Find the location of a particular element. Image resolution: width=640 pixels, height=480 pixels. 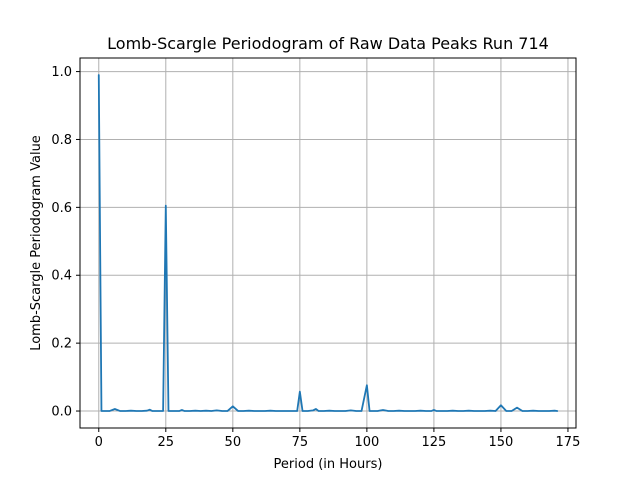

x-tick-label: 100 is located at coordinates (366, 442).